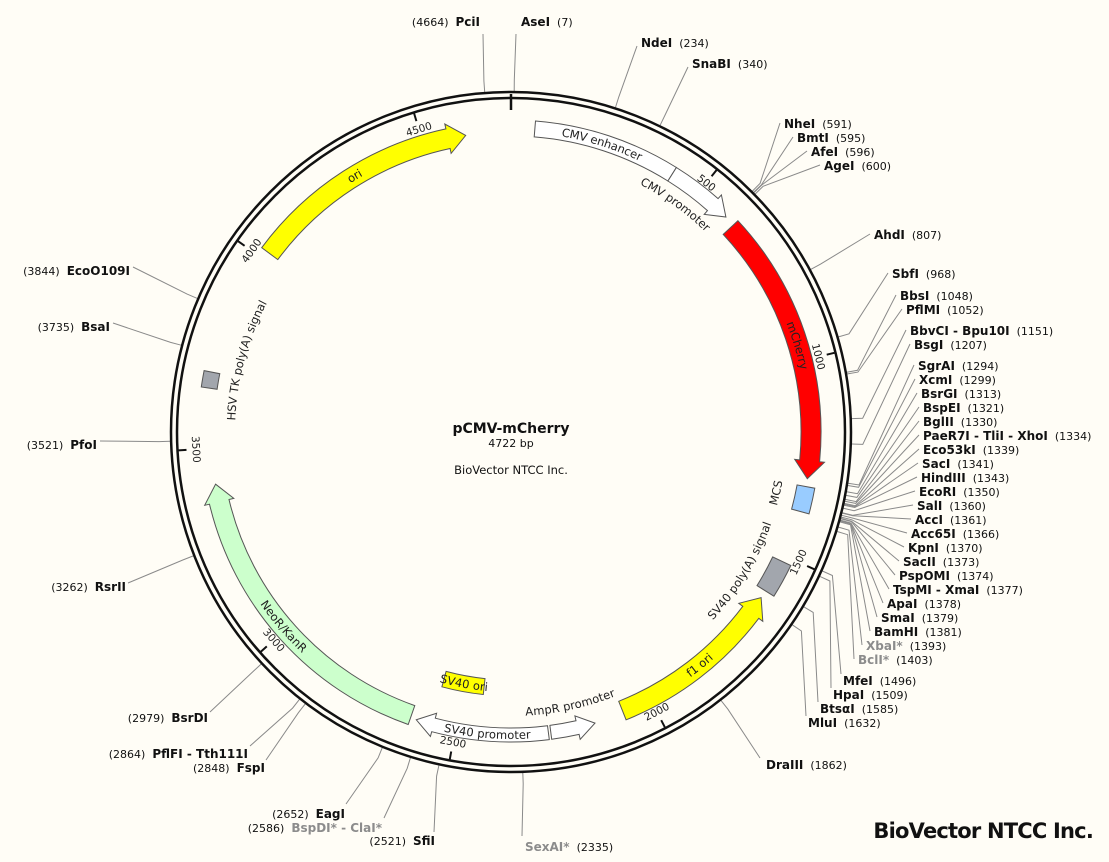  Describe the element at coordinates (914, 660) in the screenshot. I see `enzyme-position: (1403)` at that location.